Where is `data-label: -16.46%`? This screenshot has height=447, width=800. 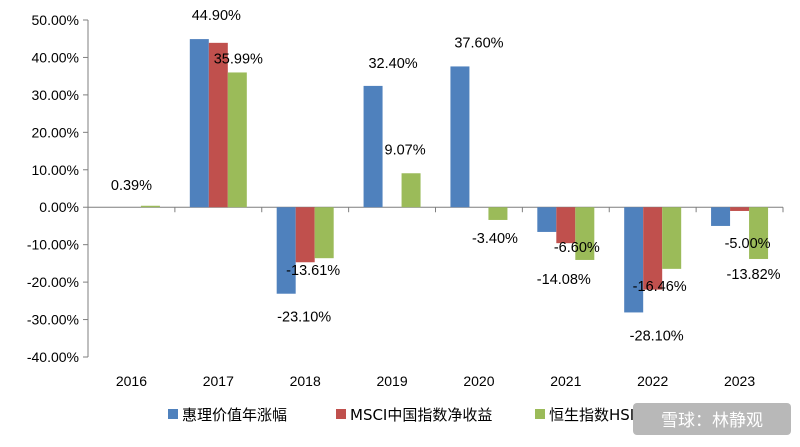 data-label: -16.46% is located at coordinates (660, 287).